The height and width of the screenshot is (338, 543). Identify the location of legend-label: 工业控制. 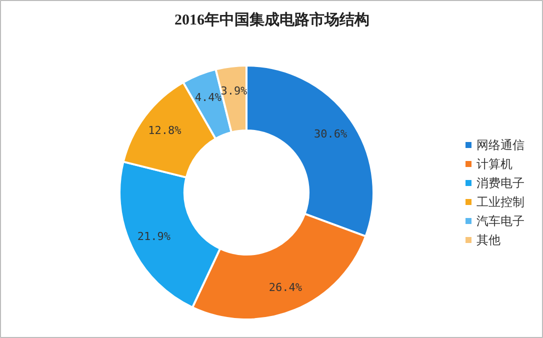
(500, 202).